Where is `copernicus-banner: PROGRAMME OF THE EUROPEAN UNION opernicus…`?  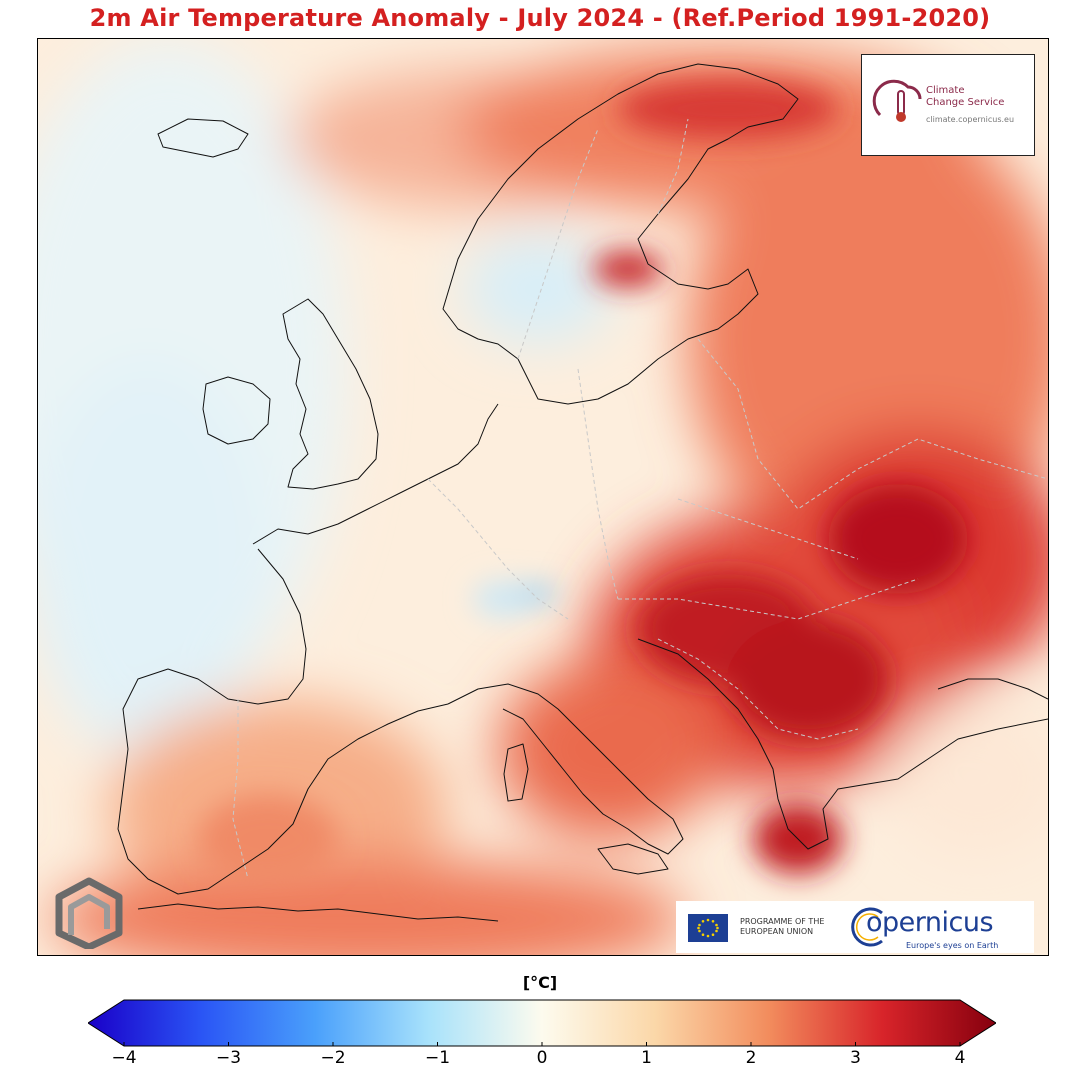 copernicus-banner: PROGRAMME OF THE EUROPEAN UNION opernicus… is located at coordinates (855, 927).